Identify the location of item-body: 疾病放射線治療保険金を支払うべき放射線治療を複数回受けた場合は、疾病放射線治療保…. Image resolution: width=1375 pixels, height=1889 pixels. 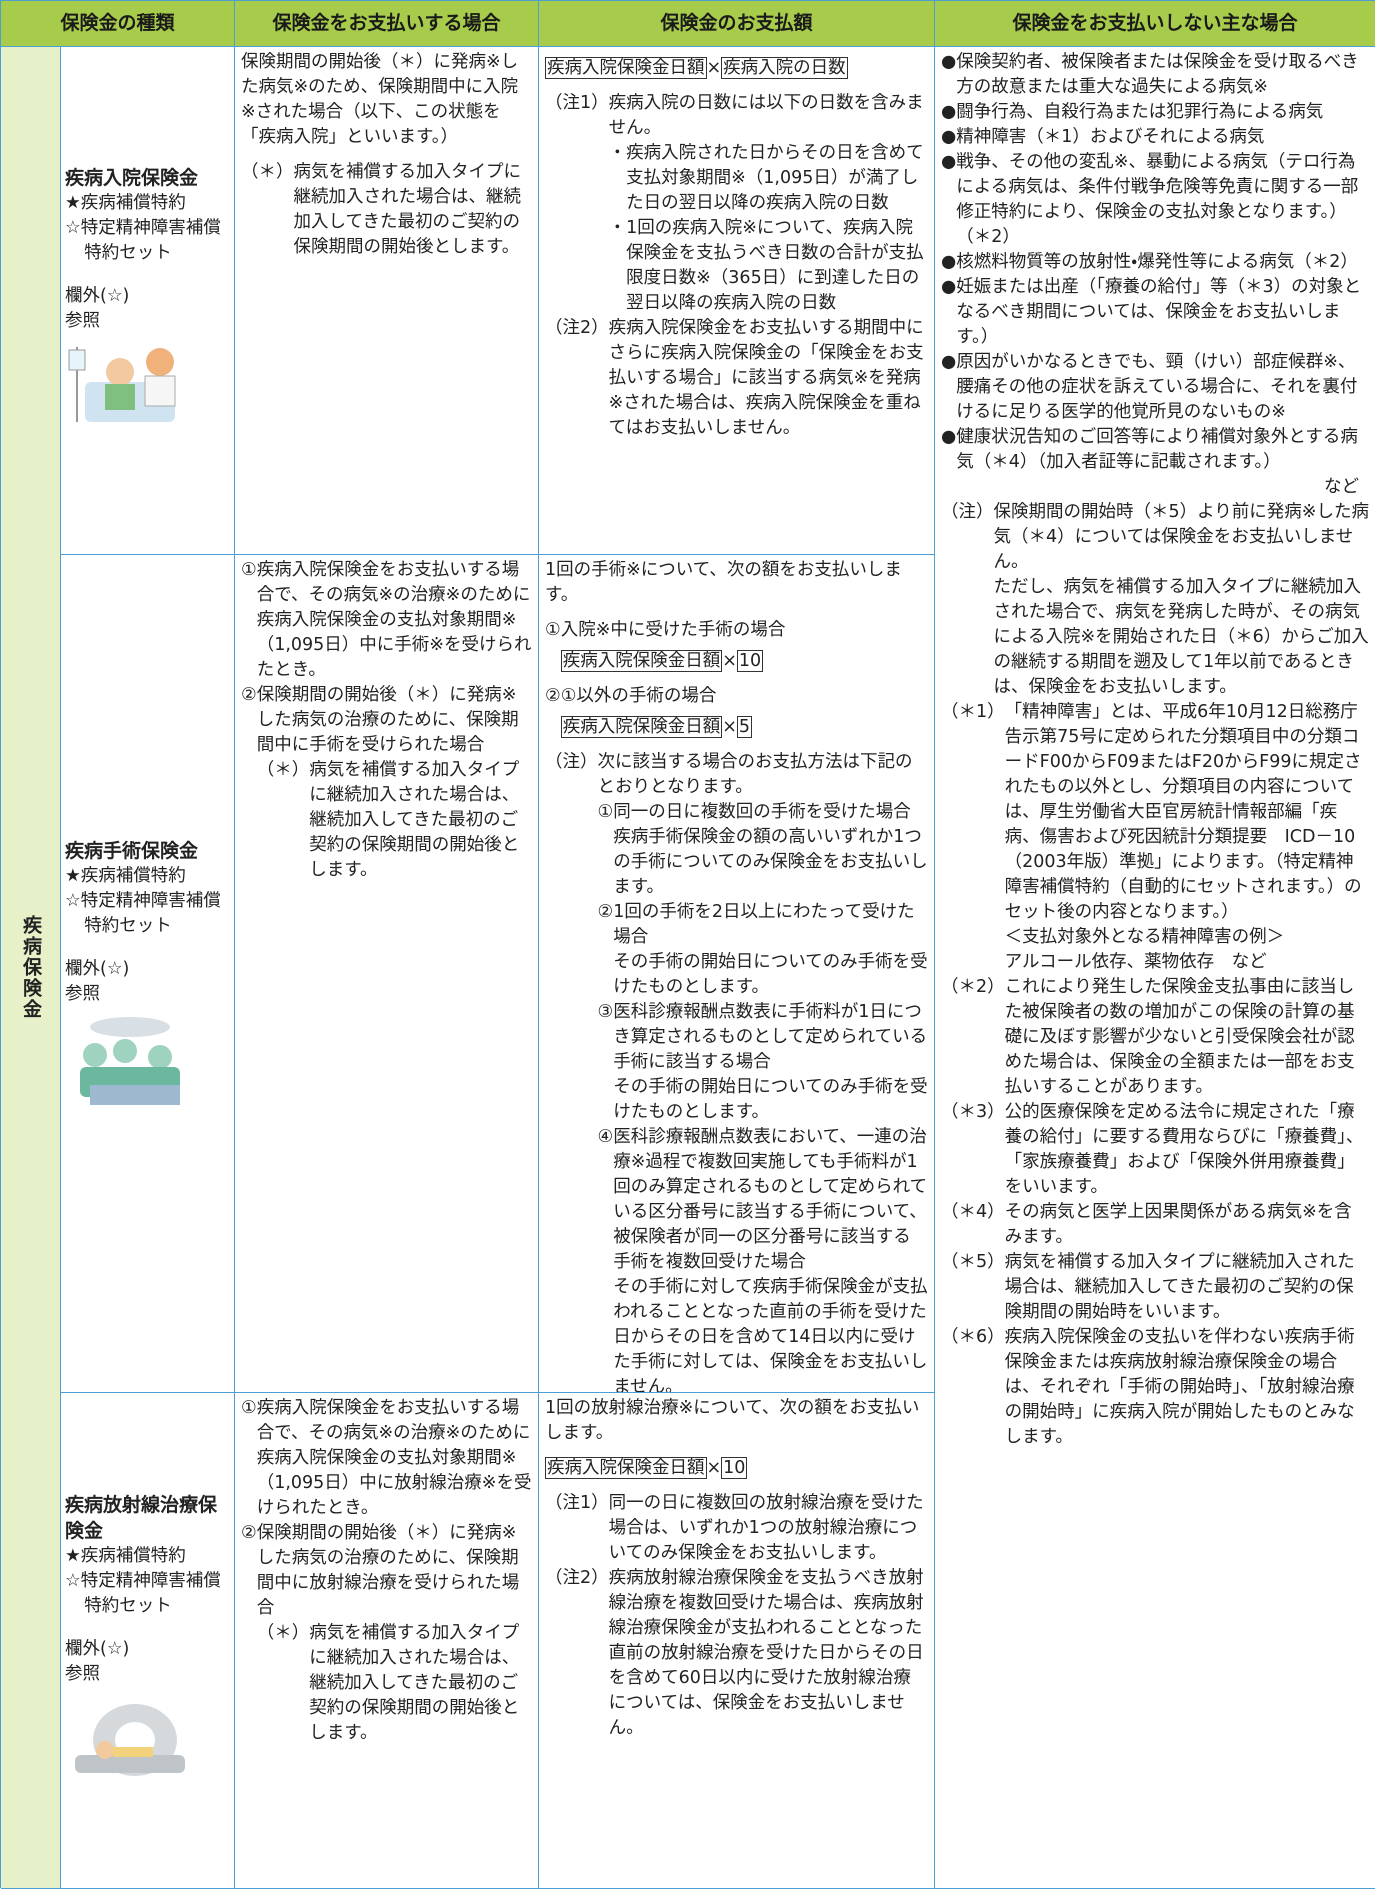
(768, 1653).